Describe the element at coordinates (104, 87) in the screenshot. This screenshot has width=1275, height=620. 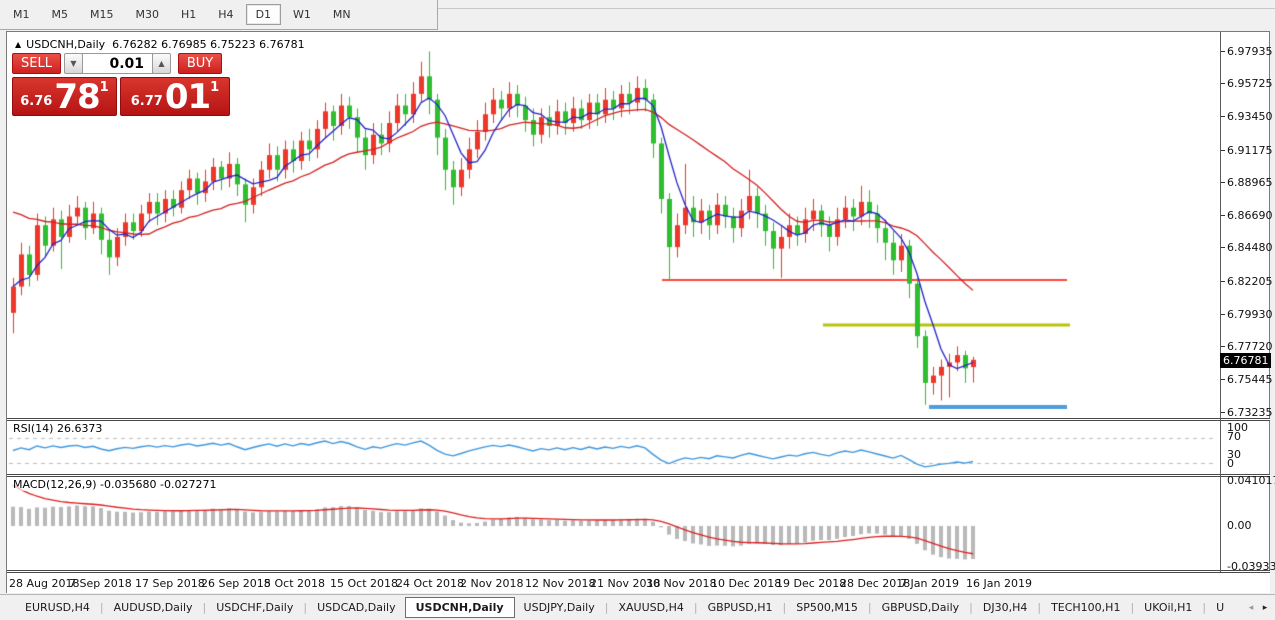
I see `sell-price-pip: 1` at that location.